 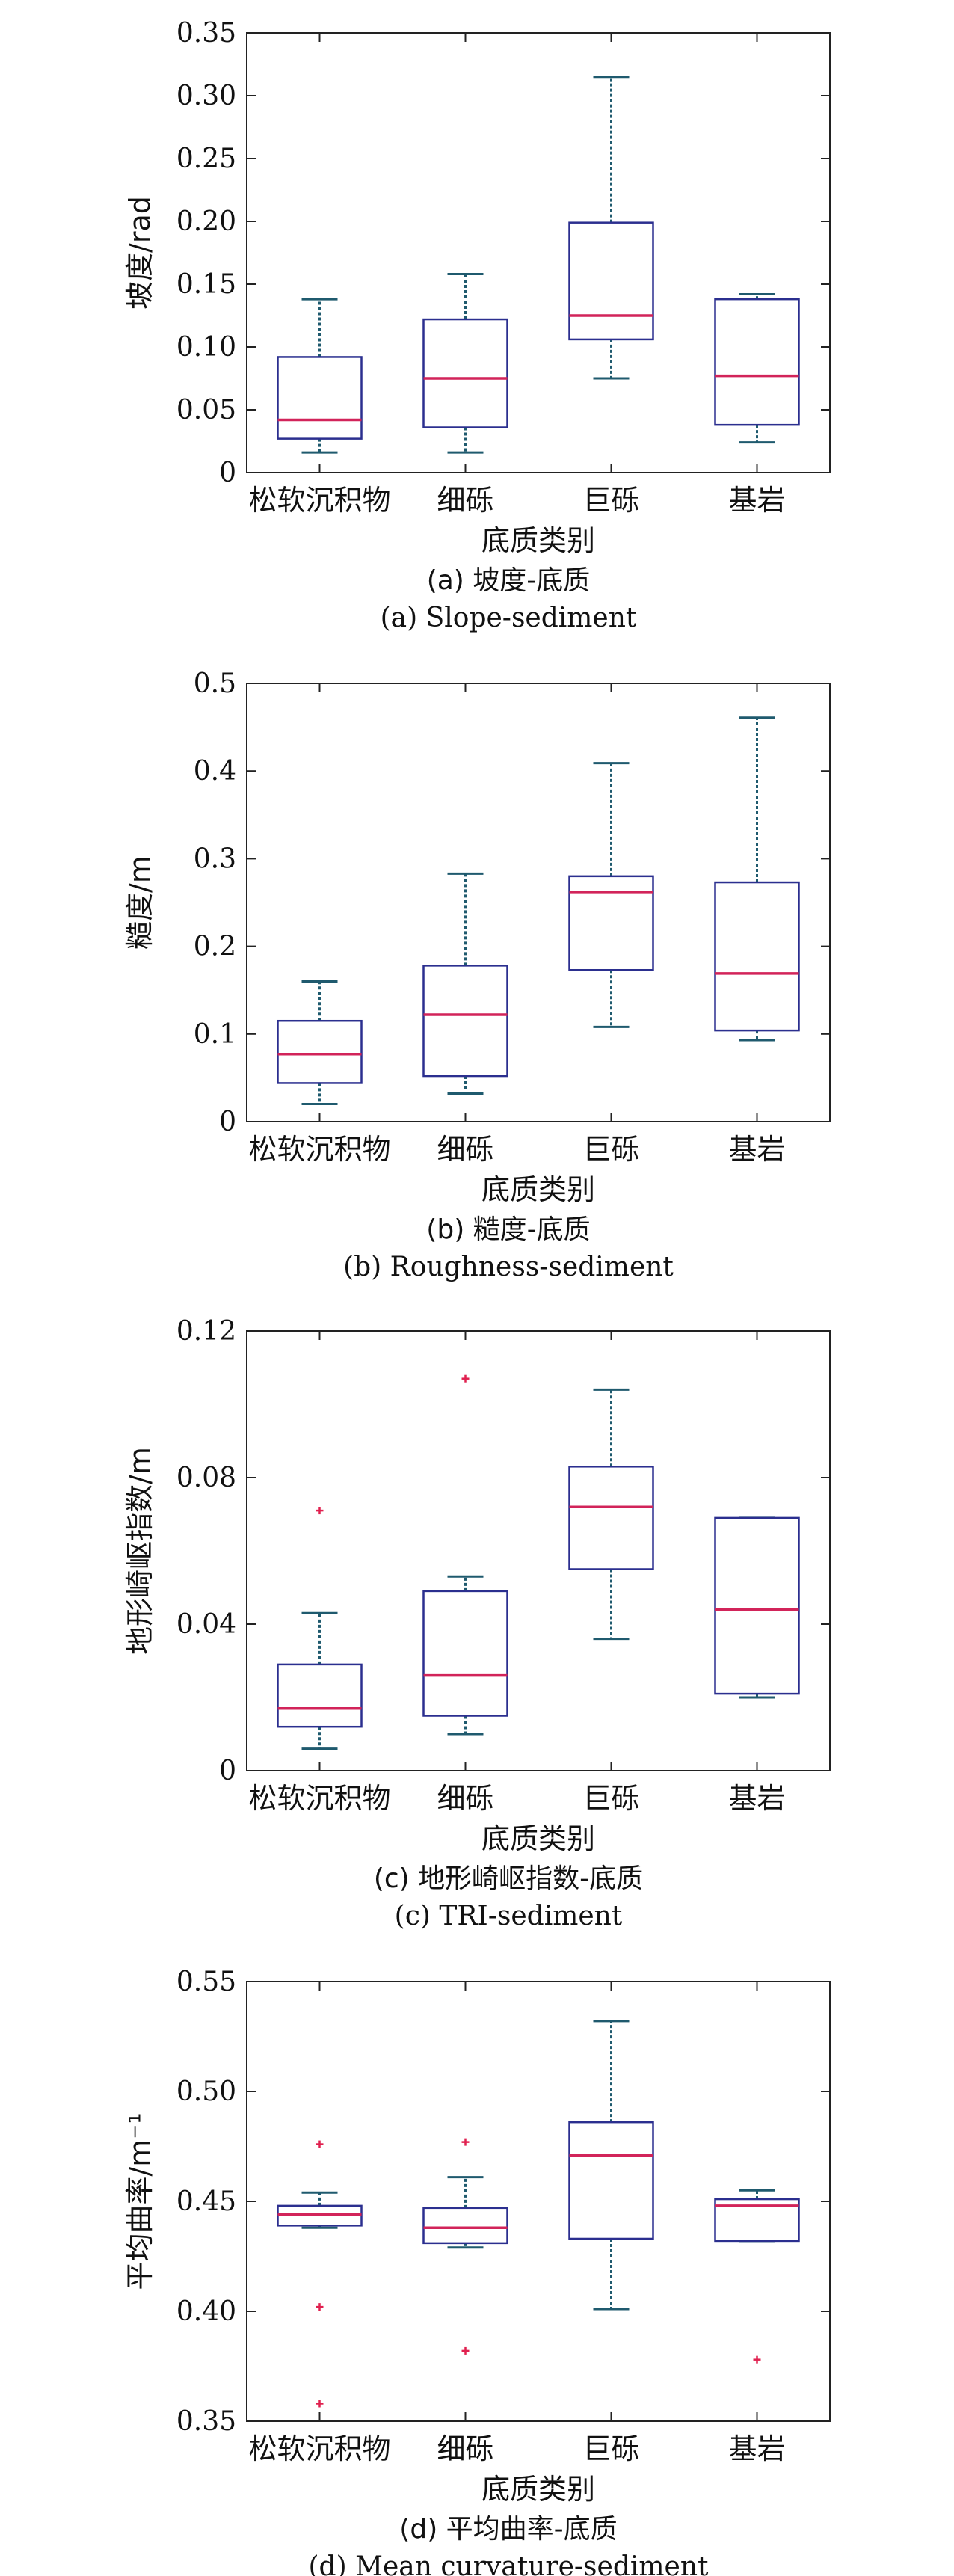 What do you see at coordinates (215, 771) in the screenshot?
I see `y-tick-label: 0.4` at bounding box center [215, 771].